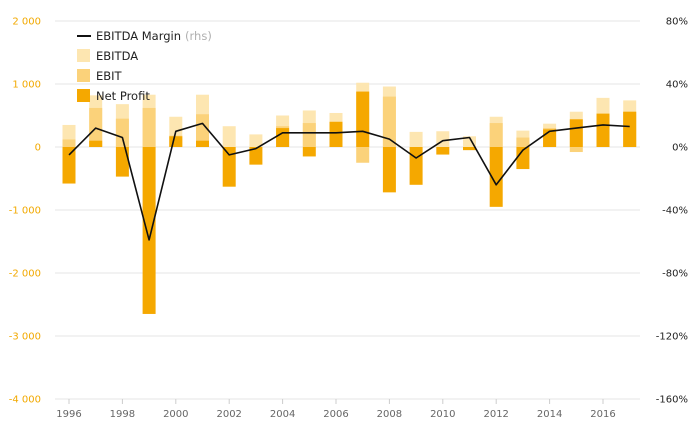 The image size is (700, 433). Describe the element at coordinates (26, 22) in the screenshot. I see `y-left-tick-label: 2 000` at that location.